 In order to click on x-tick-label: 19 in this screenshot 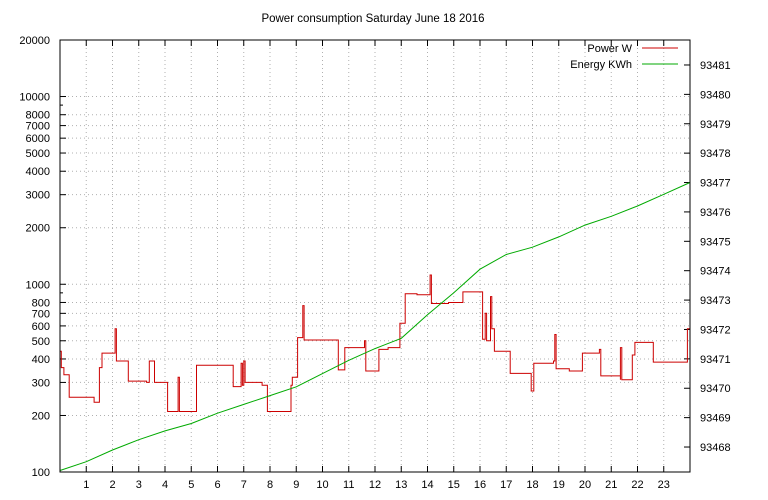, I will do `click(559, 485)`.